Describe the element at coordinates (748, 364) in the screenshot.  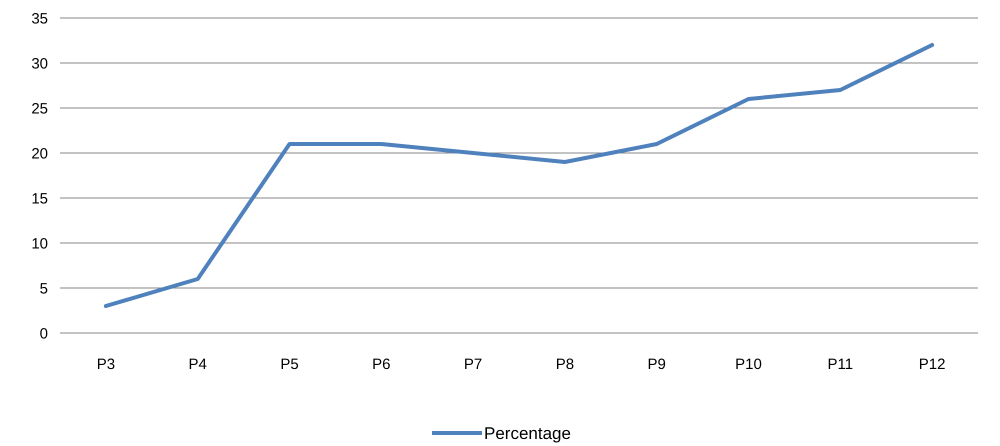
I see `x-tick-label: P10` at that location.